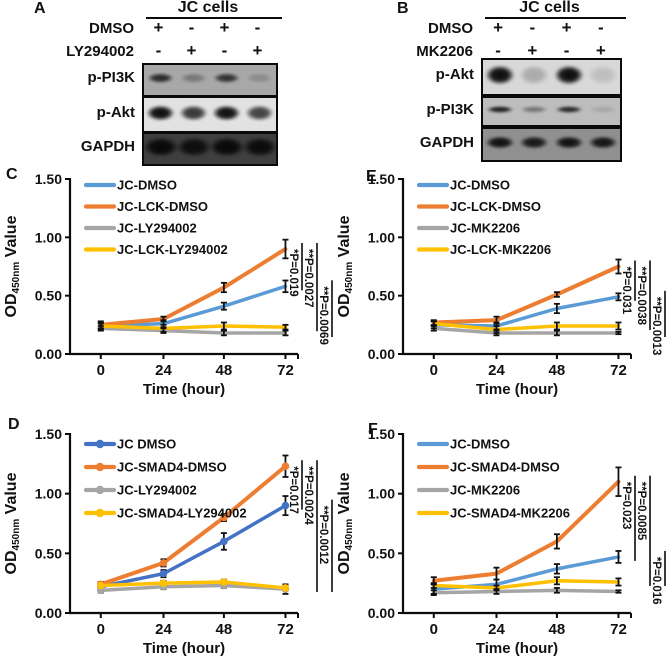 The width and height of the screenshot is (666, 663). Describe the element at coordinates (641, 511) in the screenshot. I see `svg-text: **P=0.0085` at that location.